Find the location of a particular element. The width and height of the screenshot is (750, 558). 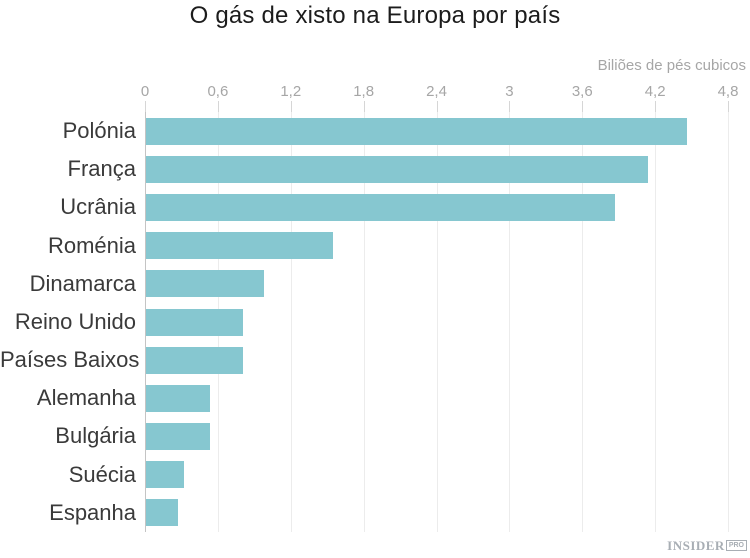

bar-espanha is located at coordinates (162, 513).